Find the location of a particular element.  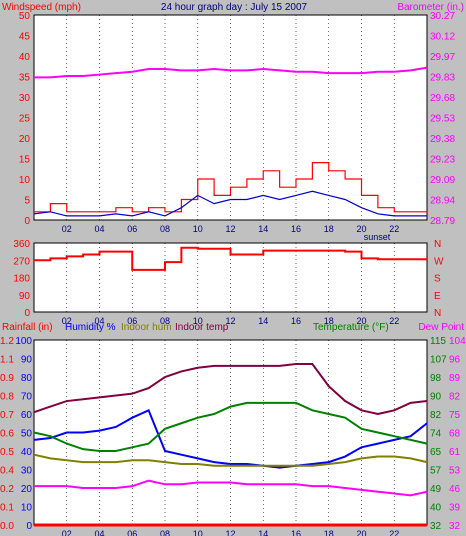

wind-avg-series is located at coordinates (230, 203).